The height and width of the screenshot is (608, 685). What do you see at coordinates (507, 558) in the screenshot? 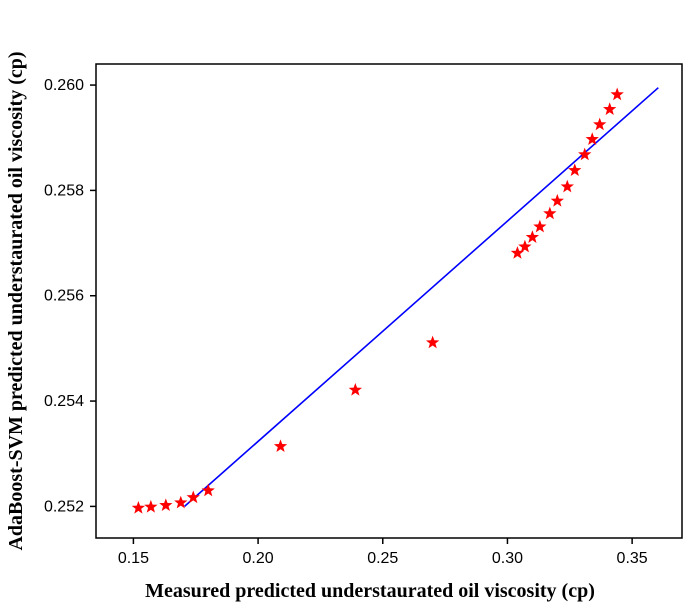
I see `x-tick-label: 0.30` at bounding box center [507, 558].